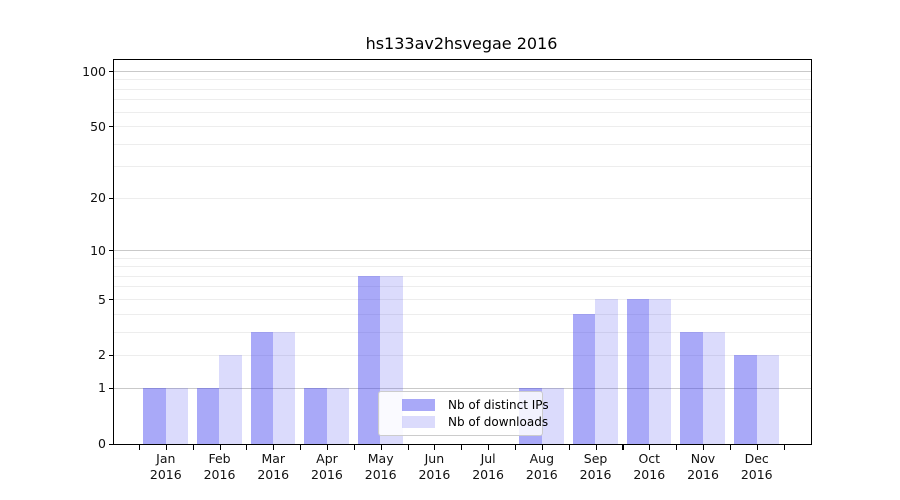  Describe the element at coordinates (553, 416) in the screenshot. I see `bar-nb-of-downloads-aug-2016` at that location.